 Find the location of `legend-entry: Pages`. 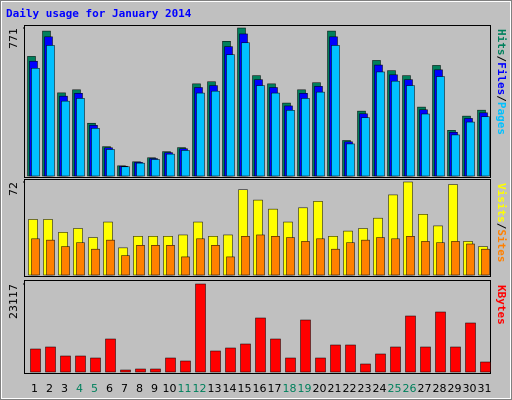

legend-entry: Pages is located at coordinates (501, 118).